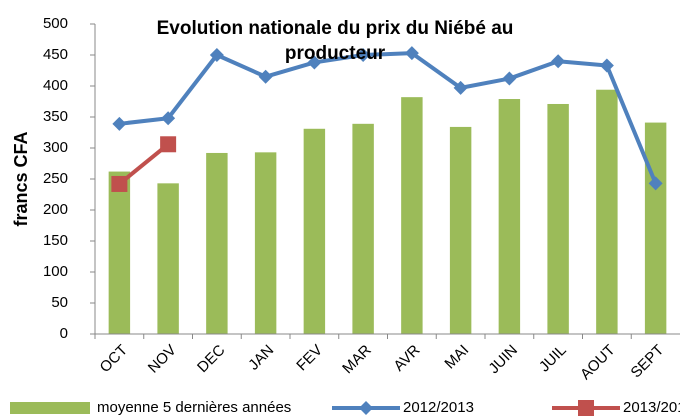 The image size is (680, 419). What do you see at coordinates (55, 178) in the screenshot?
I see `y-tick-label: 250` at bounding box center [55, 178].